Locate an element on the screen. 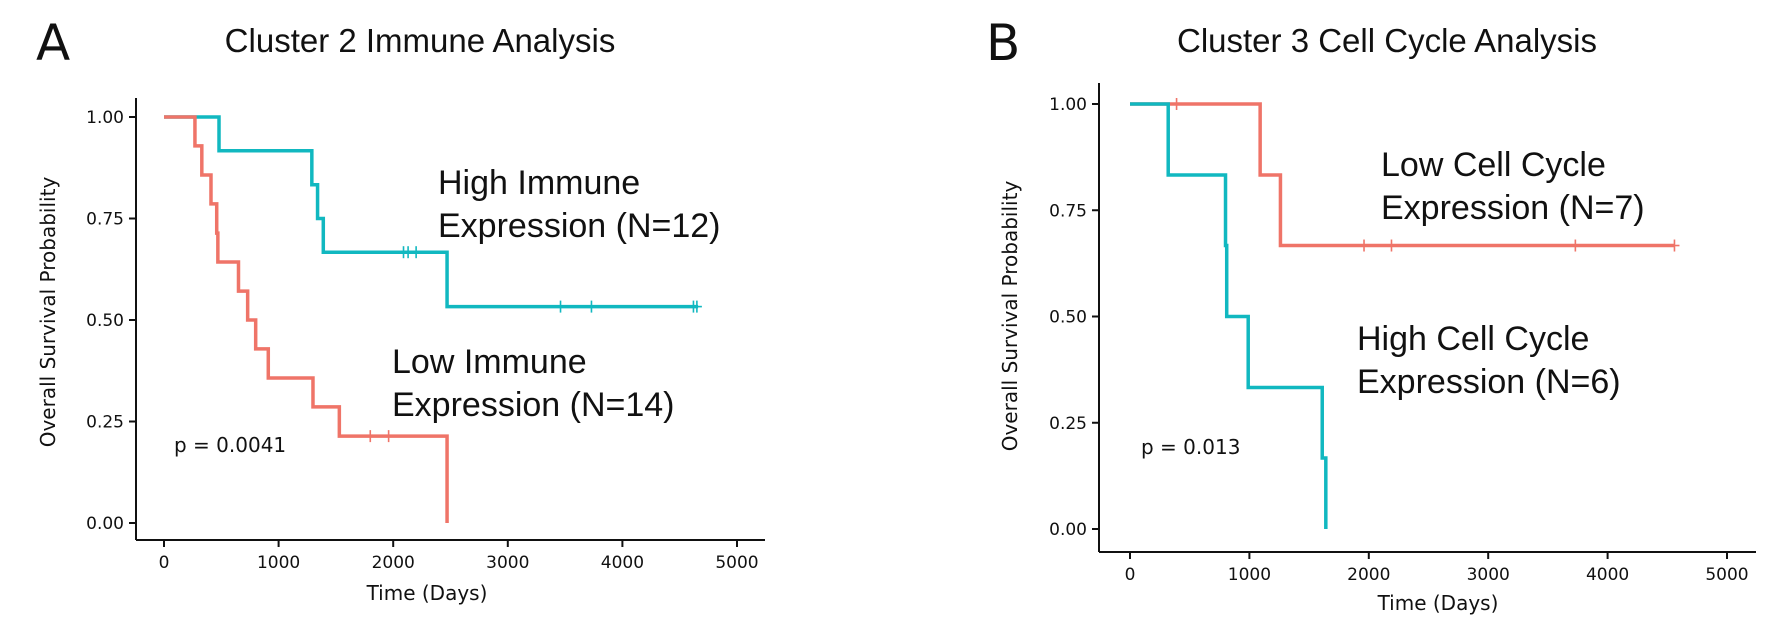 The width and height of the screenshot is (1766, 628). series-label-high-cell-cycle-line2: Expression (N=6) is located at coordinates (1489, 382).